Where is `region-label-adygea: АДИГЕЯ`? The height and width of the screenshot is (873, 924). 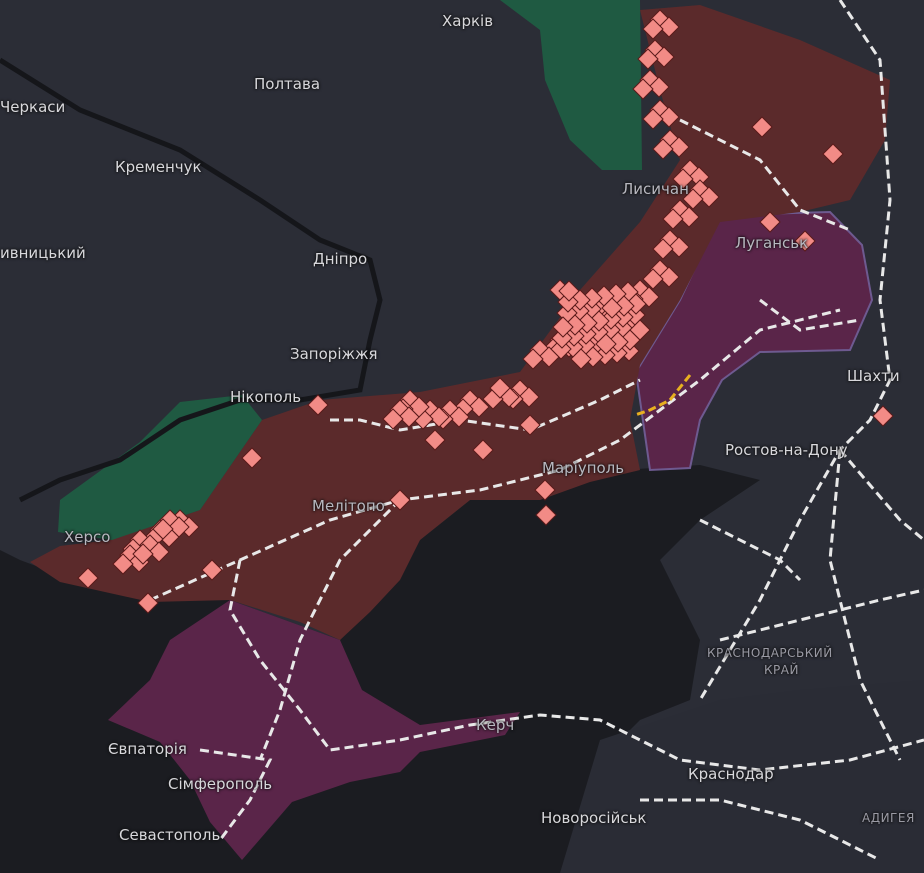 region-label-adygea: АДИГЕЯ is located at coordinates (888, 818).